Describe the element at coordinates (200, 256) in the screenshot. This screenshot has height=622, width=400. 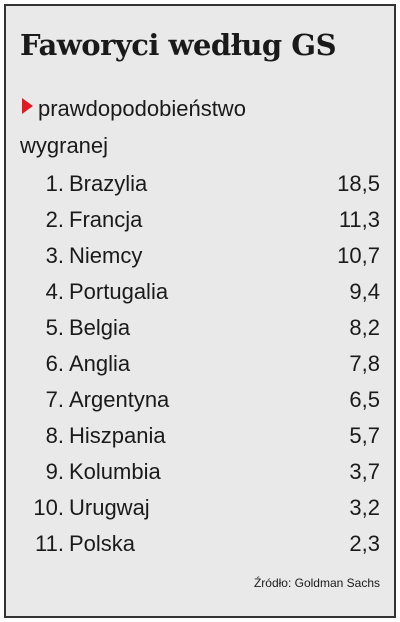
I see `table-row: 3. Niemcy 10,7` at that location.